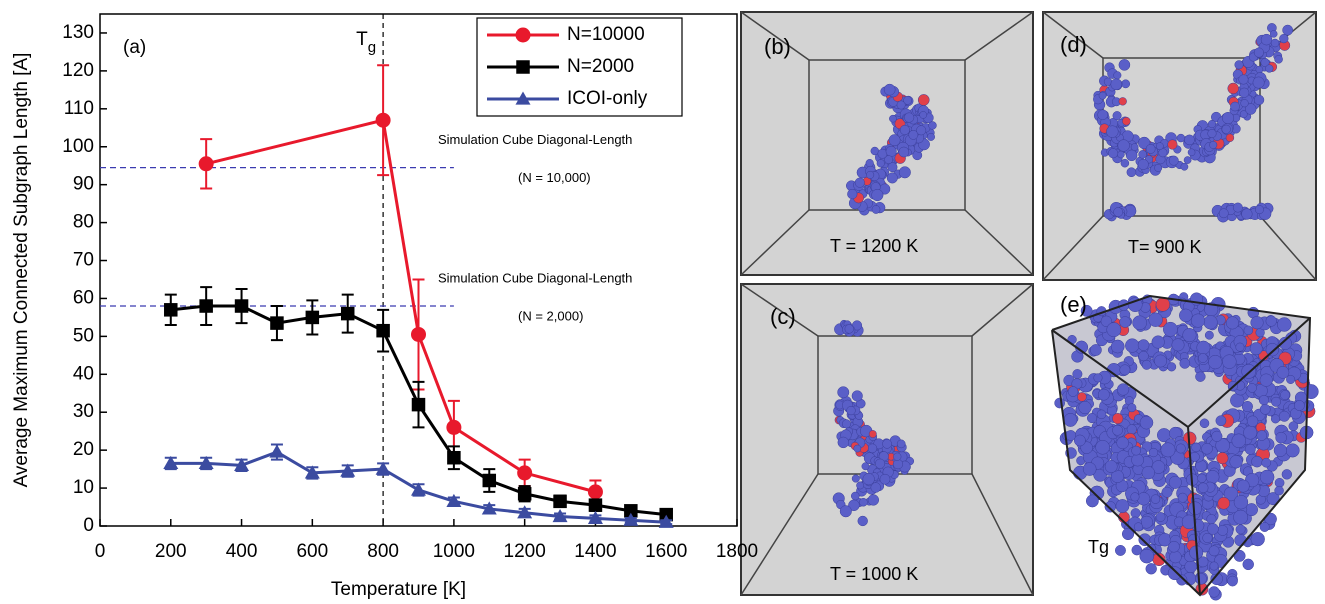 This screenshot has height=604, width=1325. I want to click on x-axis-label: Temperature [K], so click(398, 589).